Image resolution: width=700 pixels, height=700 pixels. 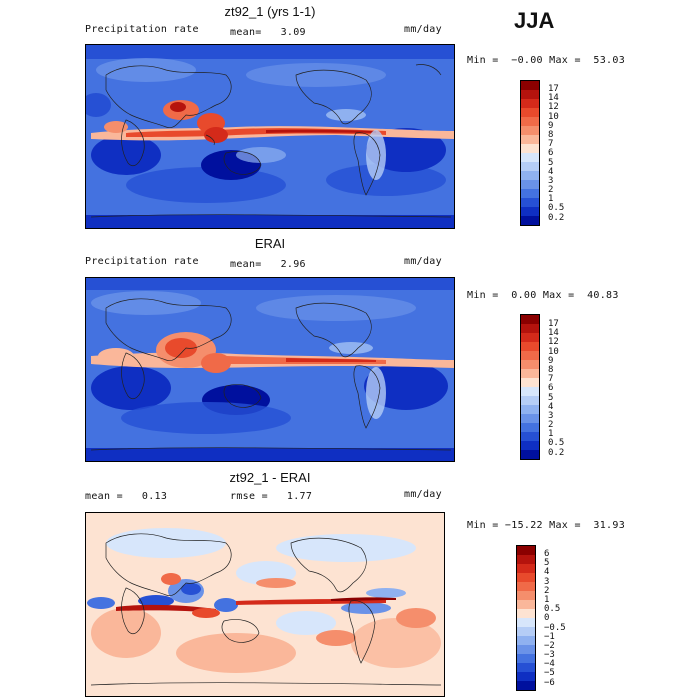 What do you see at coordinates (547, 572) in the screenshot?
I see `panel3-colorbar-tick-label: 4` at bounding box center [547, 572].